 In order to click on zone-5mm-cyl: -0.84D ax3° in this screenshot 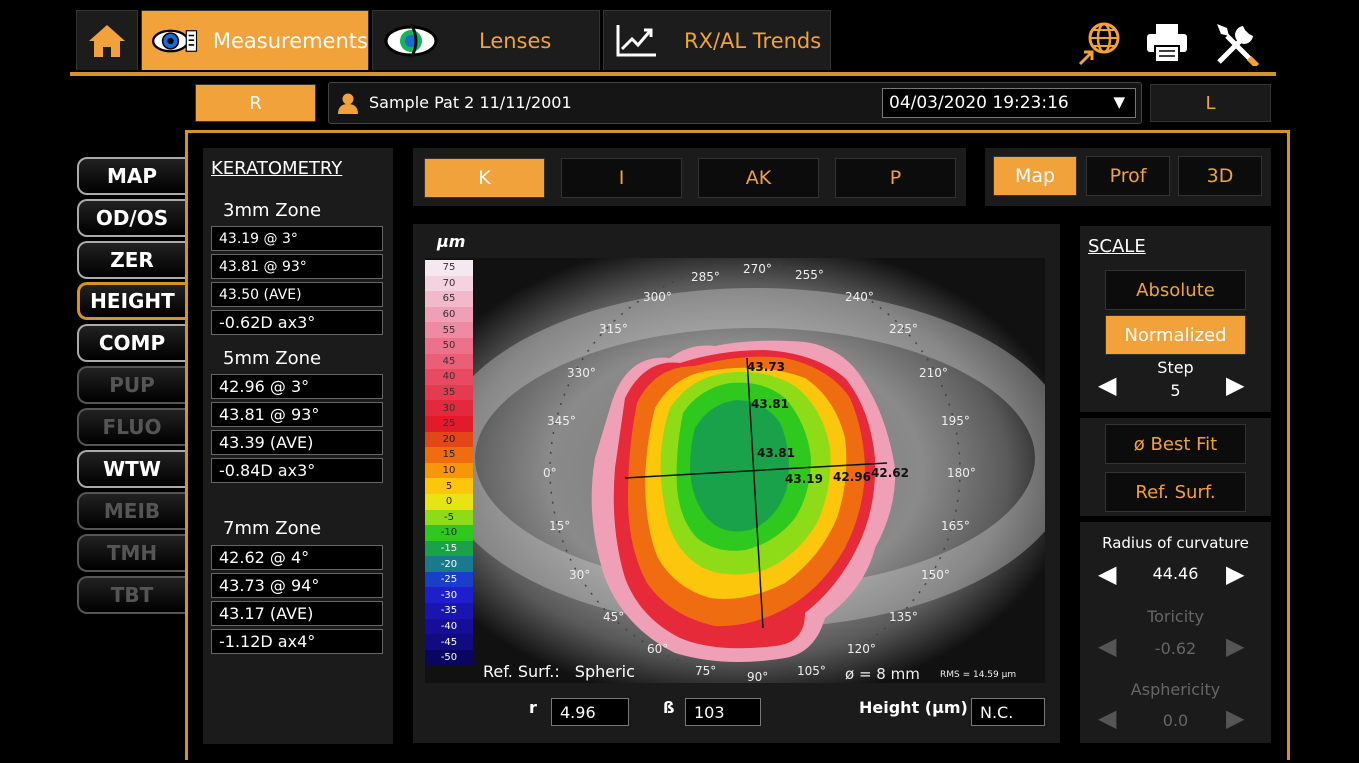, I will do `click(297, 470)`.